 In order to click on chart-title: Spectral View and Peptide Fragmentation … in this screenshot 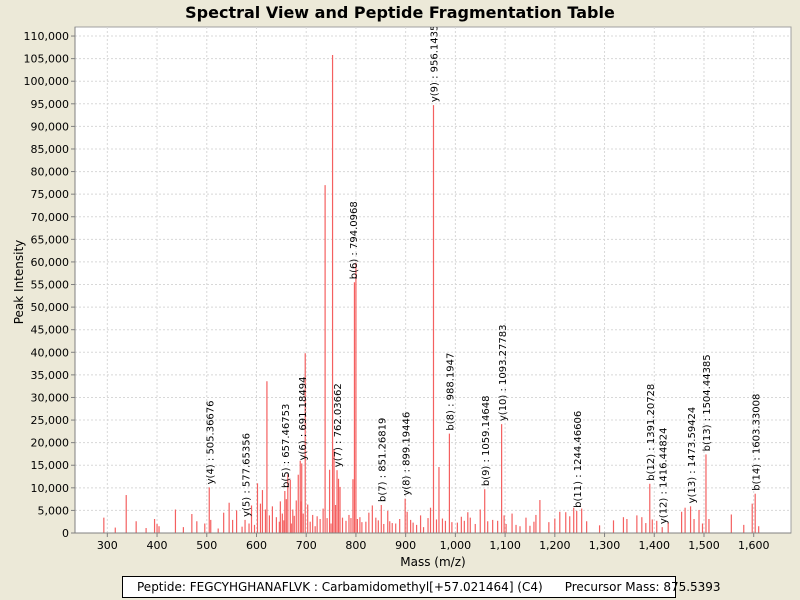, I will do `click(400, 12)`.